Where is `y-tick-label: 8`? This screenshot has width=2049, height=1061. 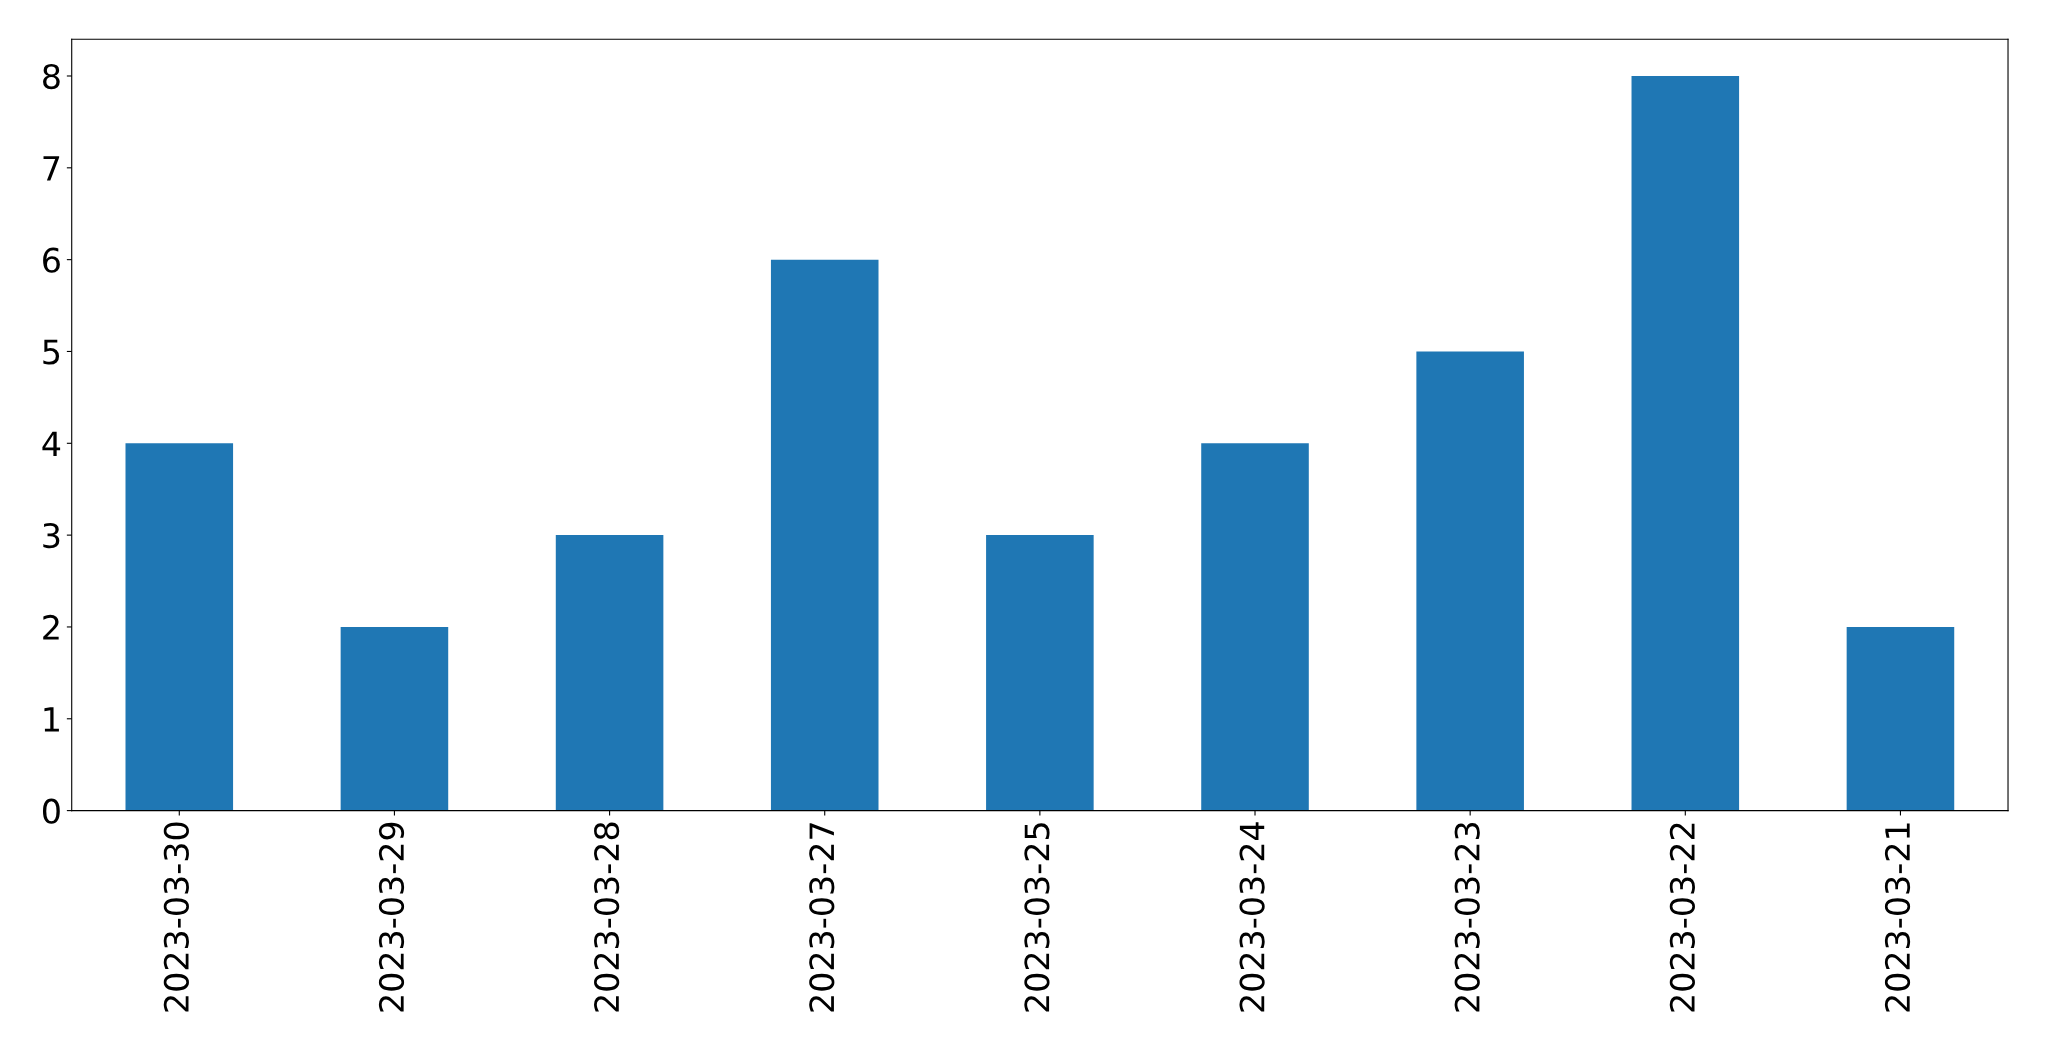
y-tick-label: 8 is located at coordinates (51, 76).